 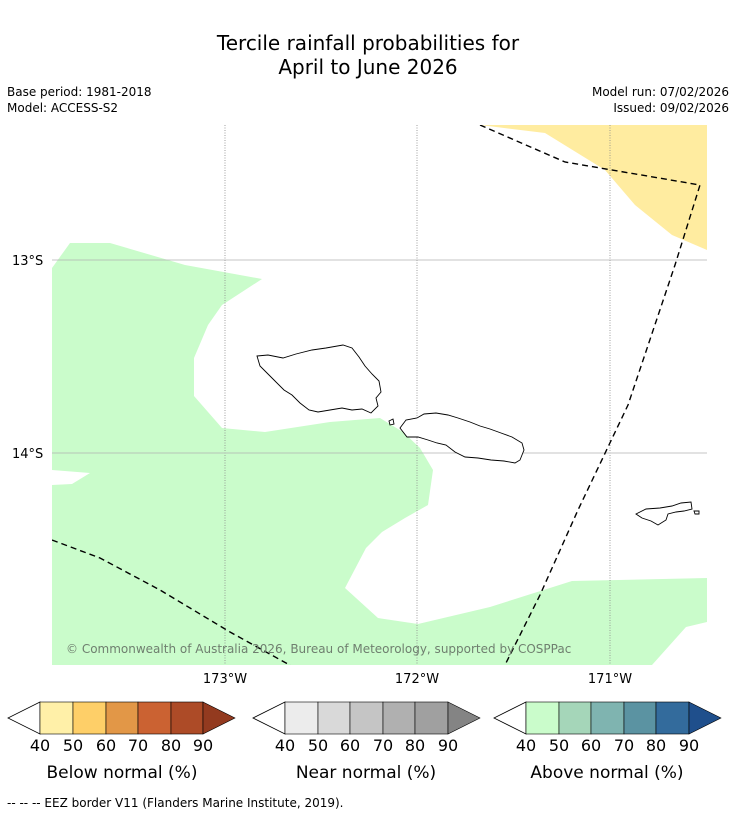 I want to click on island-upolu, so click(x=462, y=438).